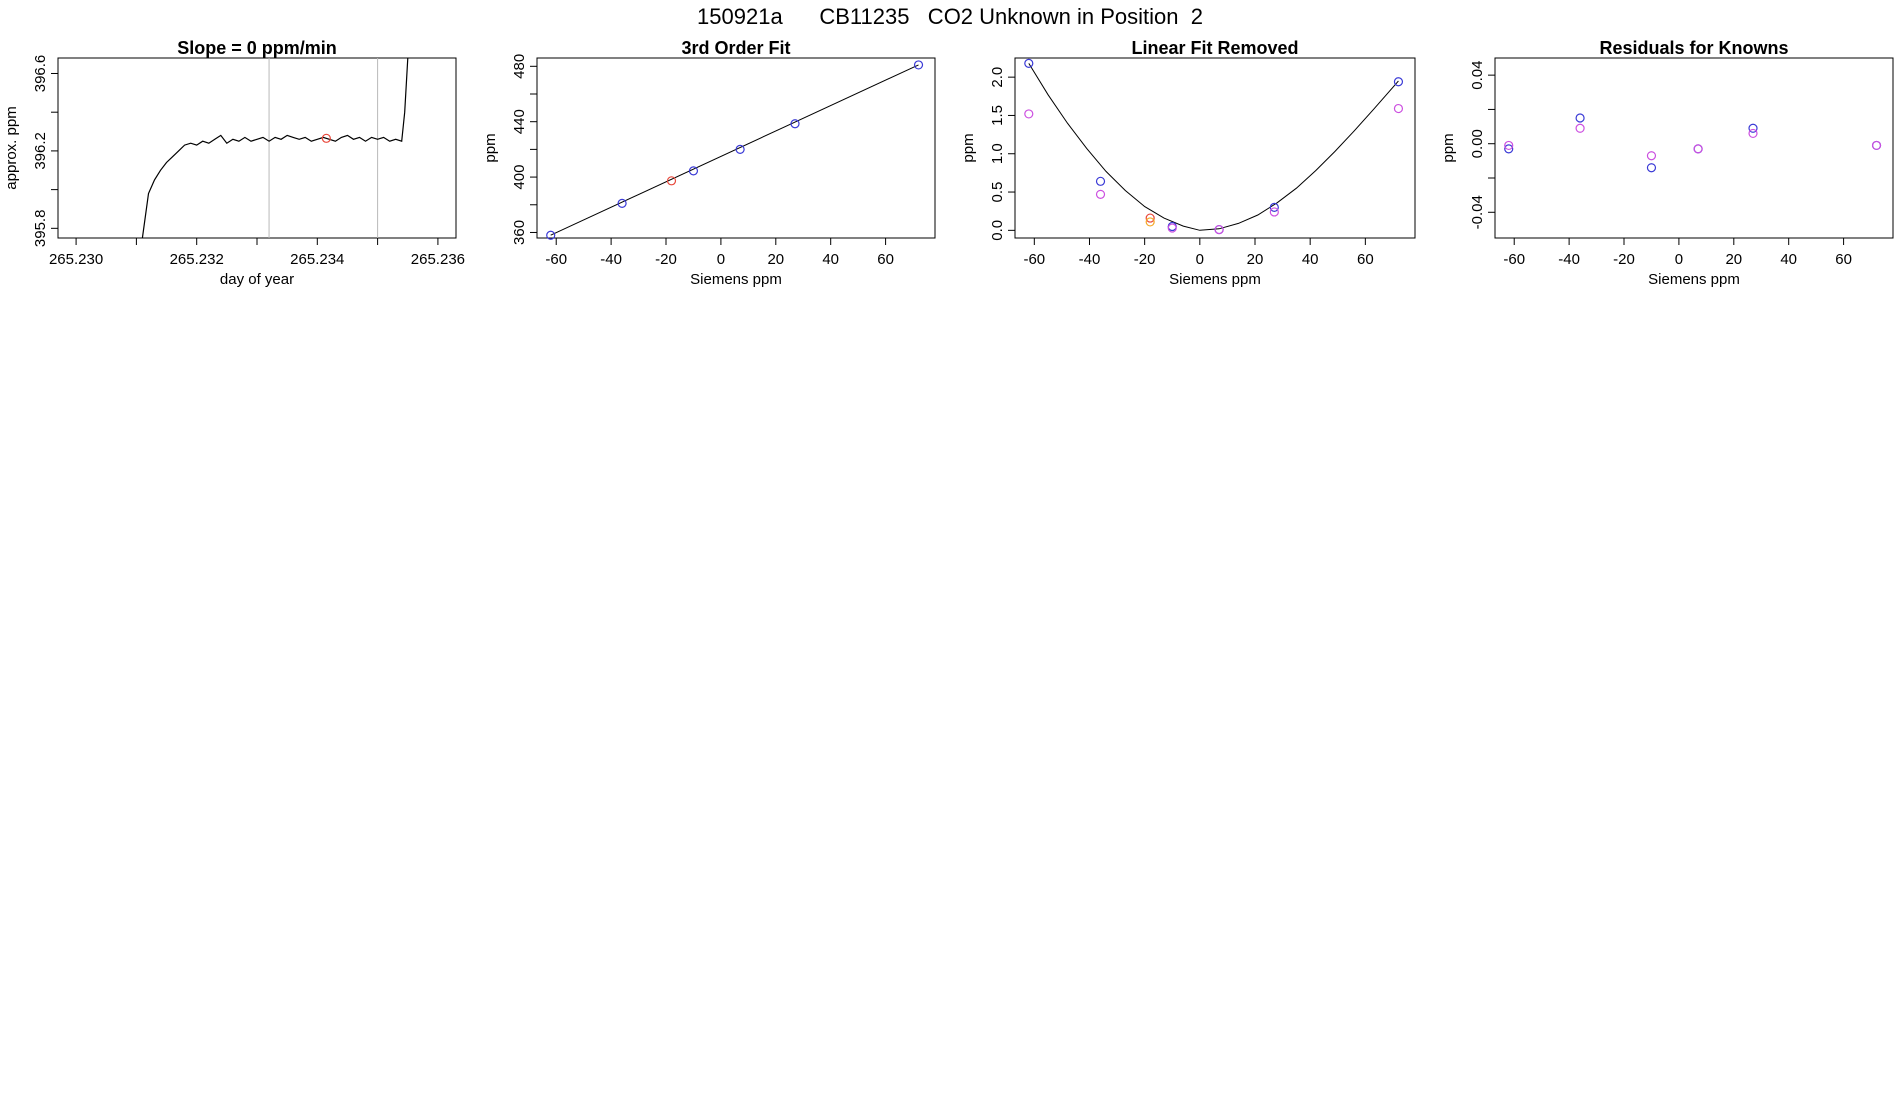 The height and width of the screenshot is (1100, 1900). I want to click on x-tick-label: 265.236, so click(438, 259).